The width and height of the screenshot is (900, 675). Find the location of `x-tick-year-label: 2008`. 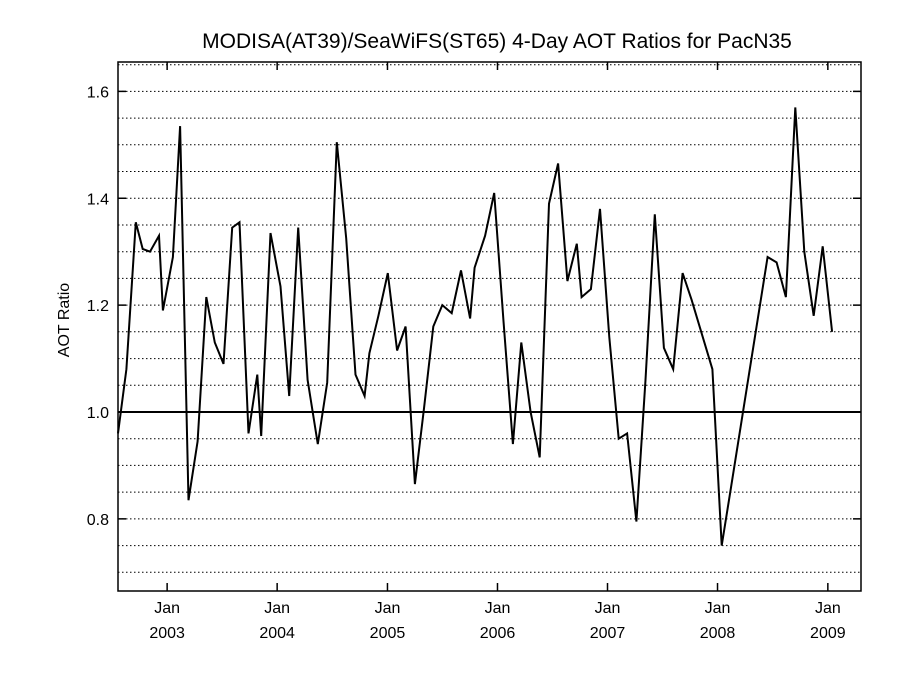

x-tick-year-label: 2008 is located at coordinates (718, 633).